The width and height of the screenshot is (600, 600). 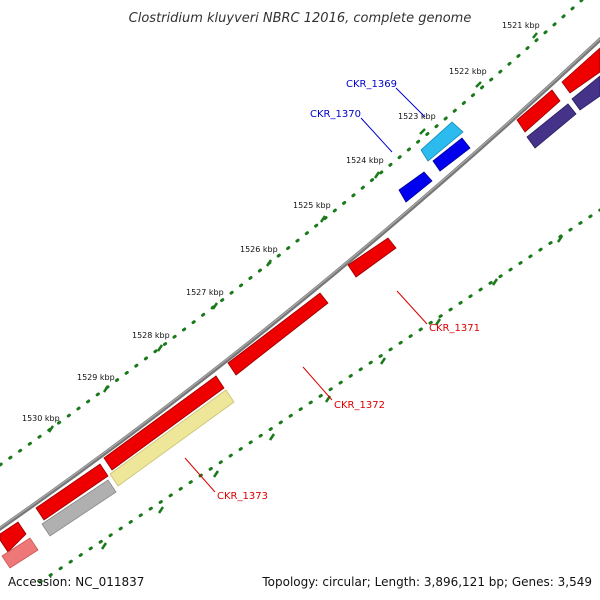 What do you see at coordinates (96, 377) in the screenshot?
I see `tick-label: 1529 kbp` at bounding box center [96, 377].